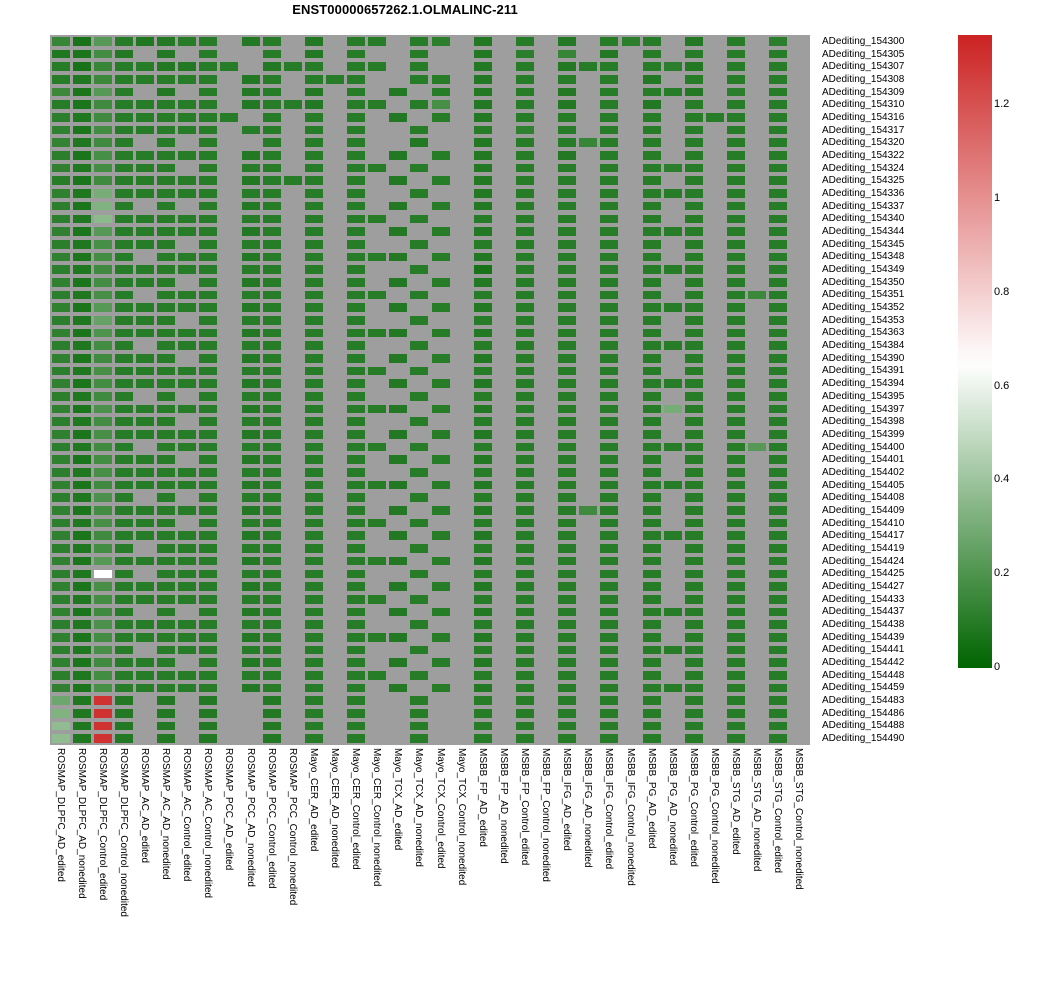 The width and height of the screenshot is (1059, 991). What do you see at coordinates (863, 688) in the screenshot?
I see `row-label: ADediting_154459` at bounding box center [863, 688].